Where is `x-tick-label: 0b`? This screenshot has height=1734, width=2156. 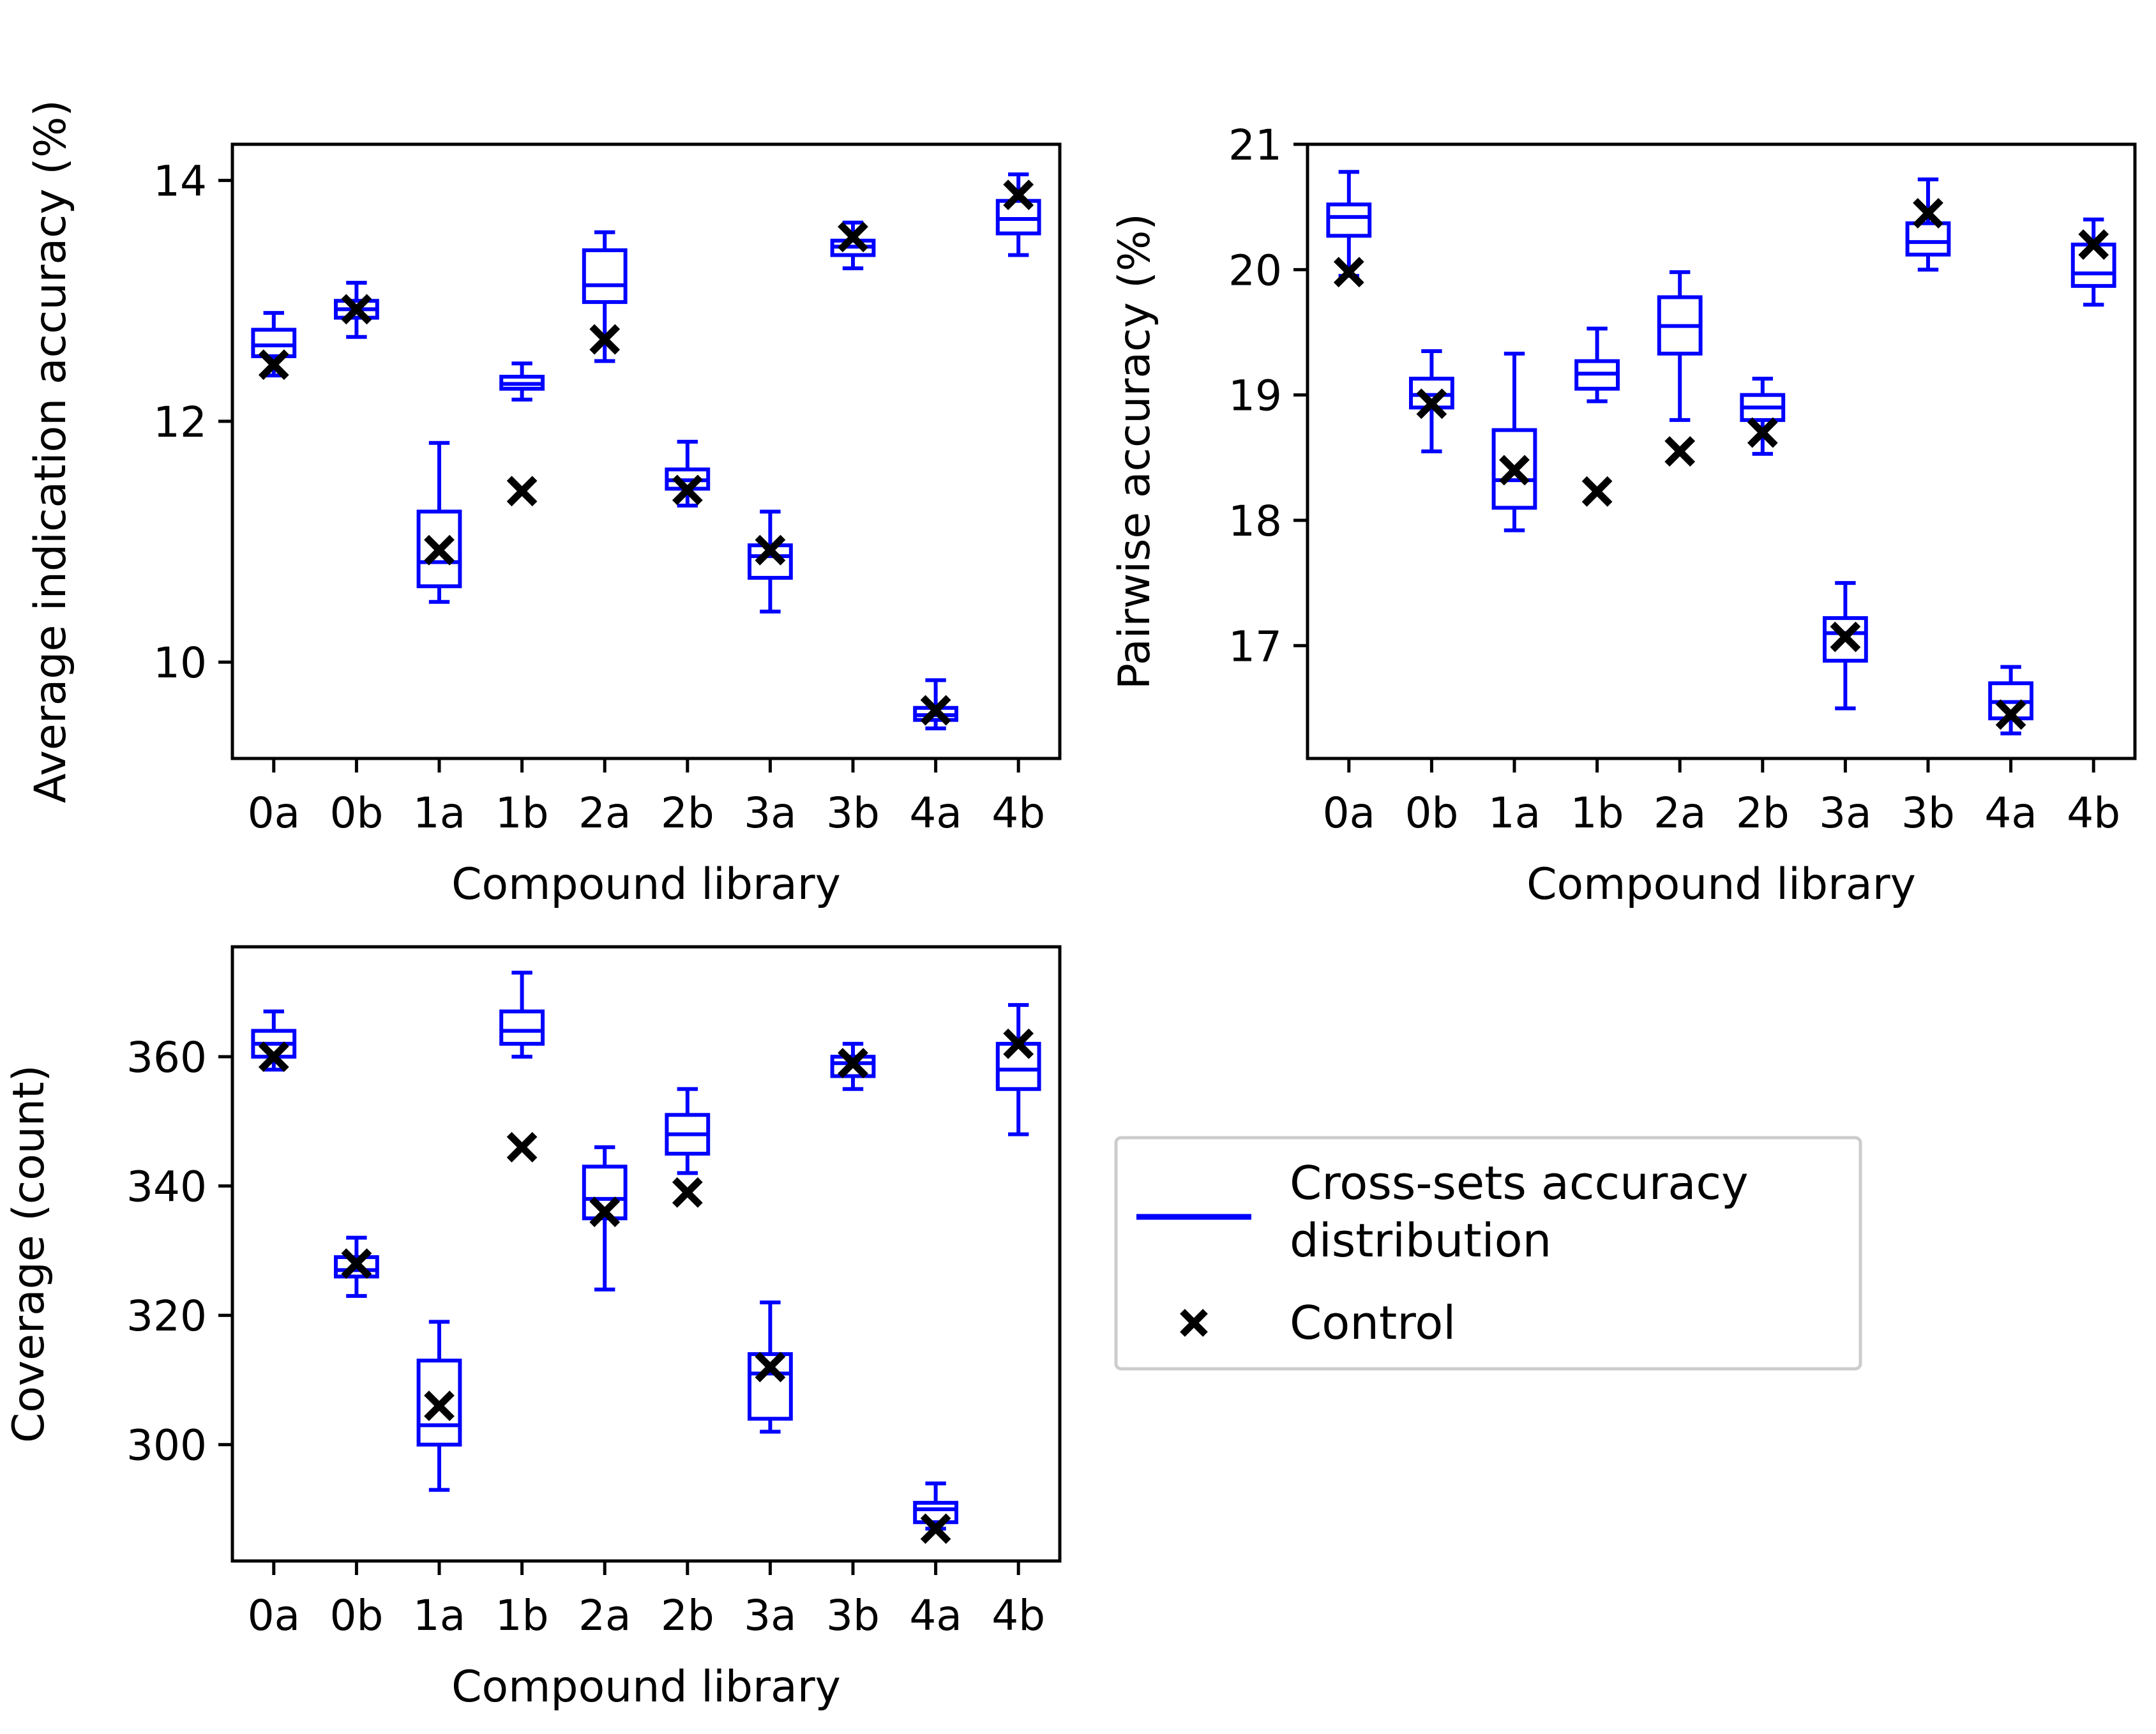 x-tick-label: 0b is located at coordinates (356, 813).